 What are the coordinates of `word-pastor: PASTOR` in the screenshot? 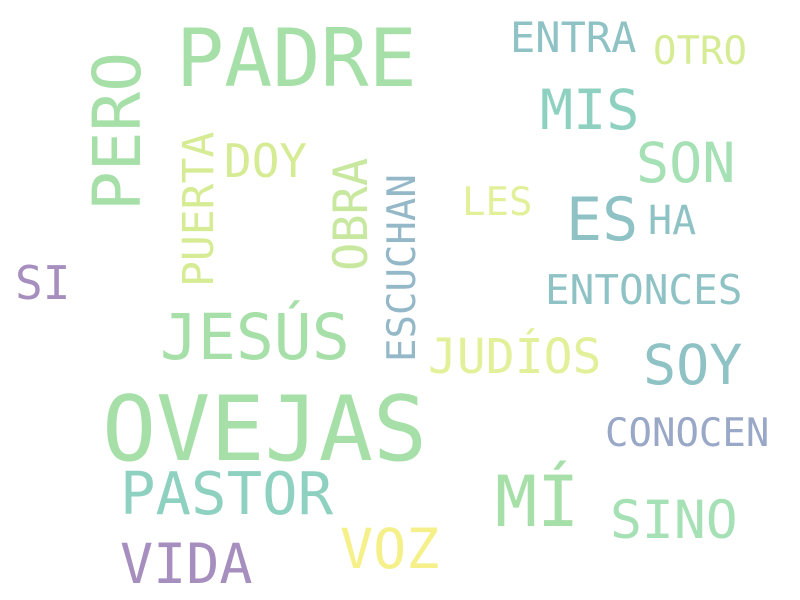 It's located at (227, 493).